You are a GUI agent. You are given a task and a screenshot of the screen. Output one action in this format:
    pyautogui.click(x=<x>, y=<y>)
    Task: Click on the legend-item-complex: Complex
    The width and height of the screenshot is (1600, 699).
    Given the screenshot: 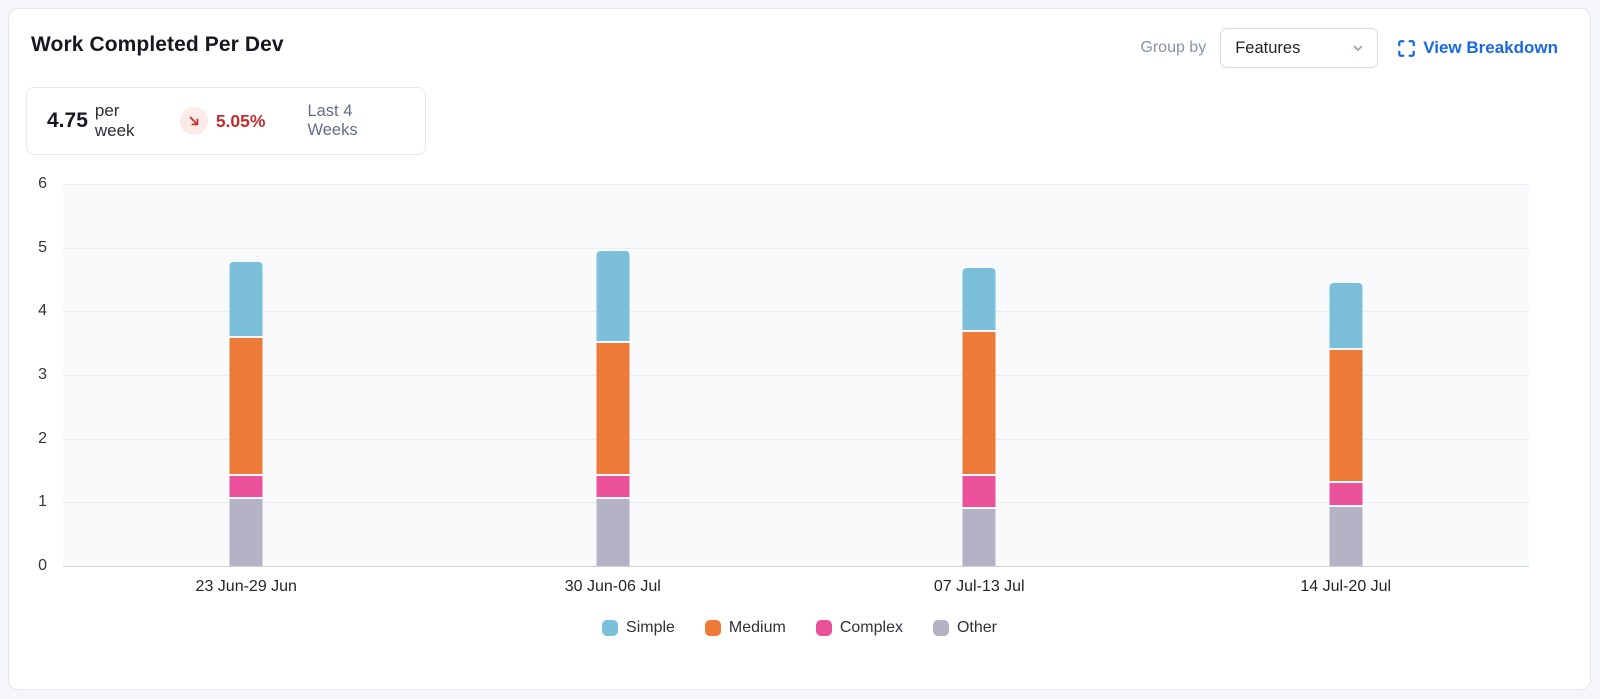 What is the action you would take?
    pyautogui.click(x=859, y=628)
    